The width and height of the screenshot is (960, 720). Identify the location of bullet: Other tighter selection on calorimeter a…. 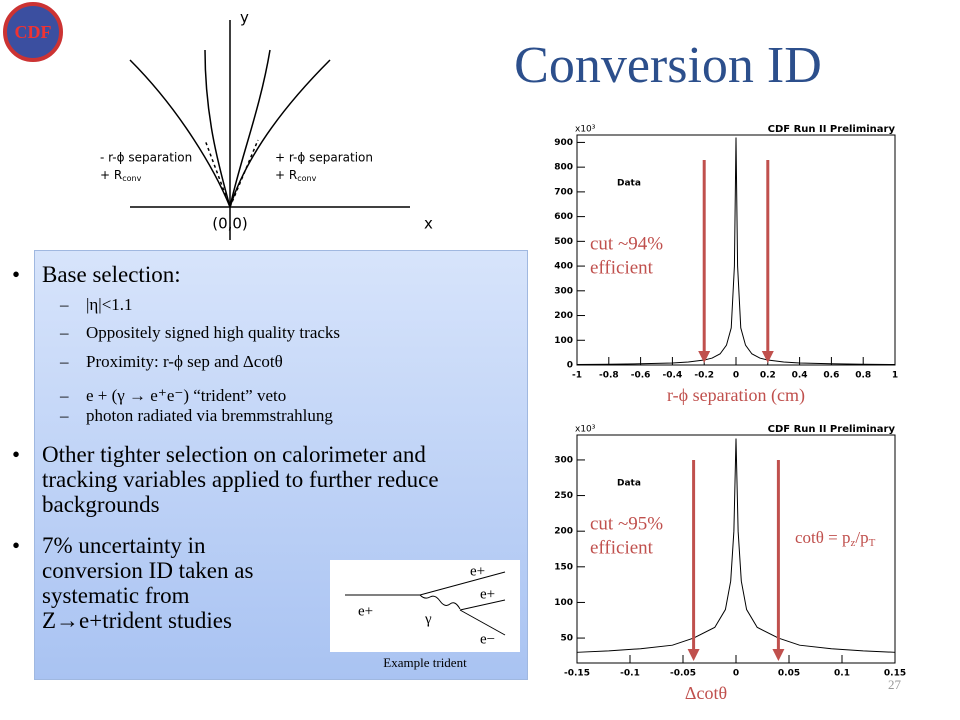
(247, 479).